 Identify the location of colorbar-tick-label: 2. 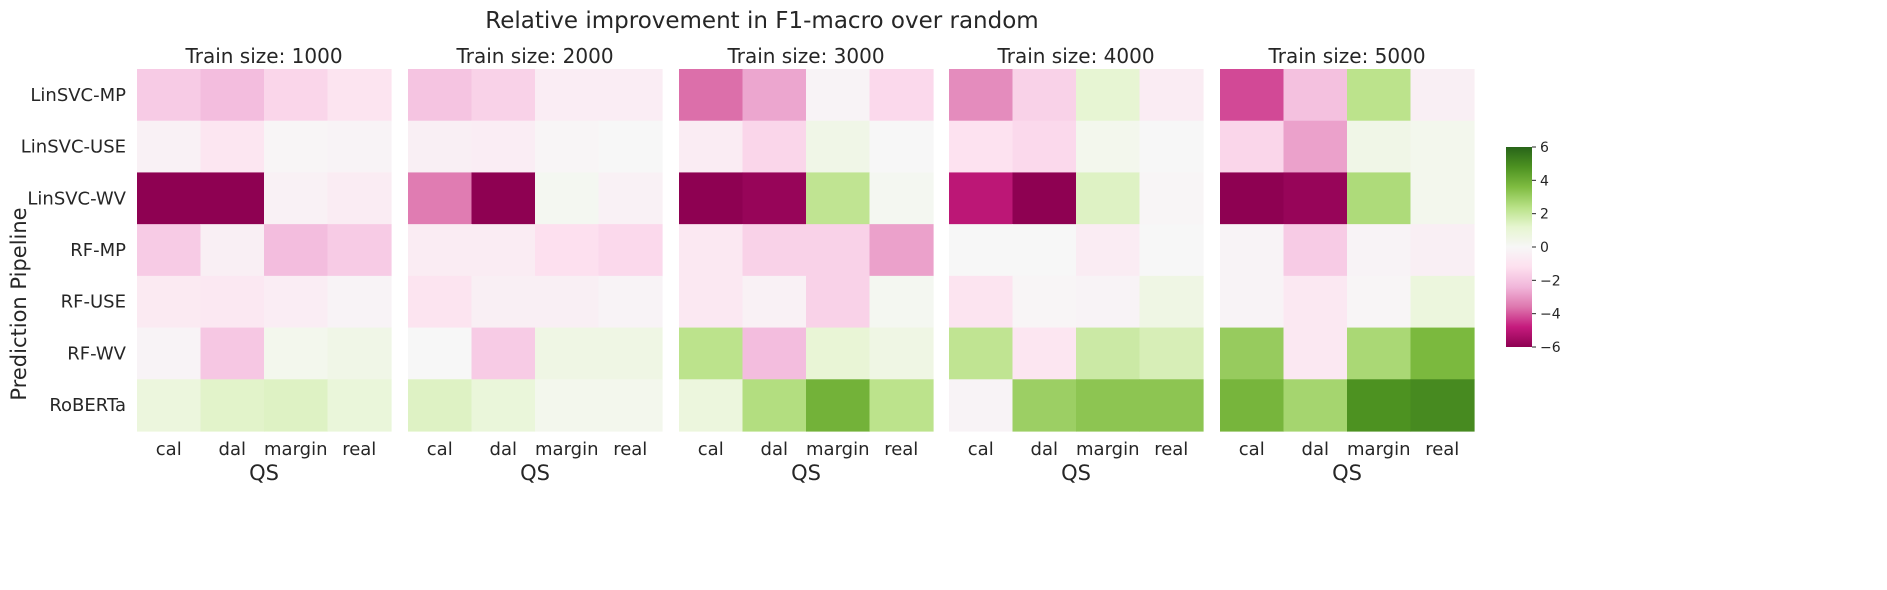
(1544, 215).